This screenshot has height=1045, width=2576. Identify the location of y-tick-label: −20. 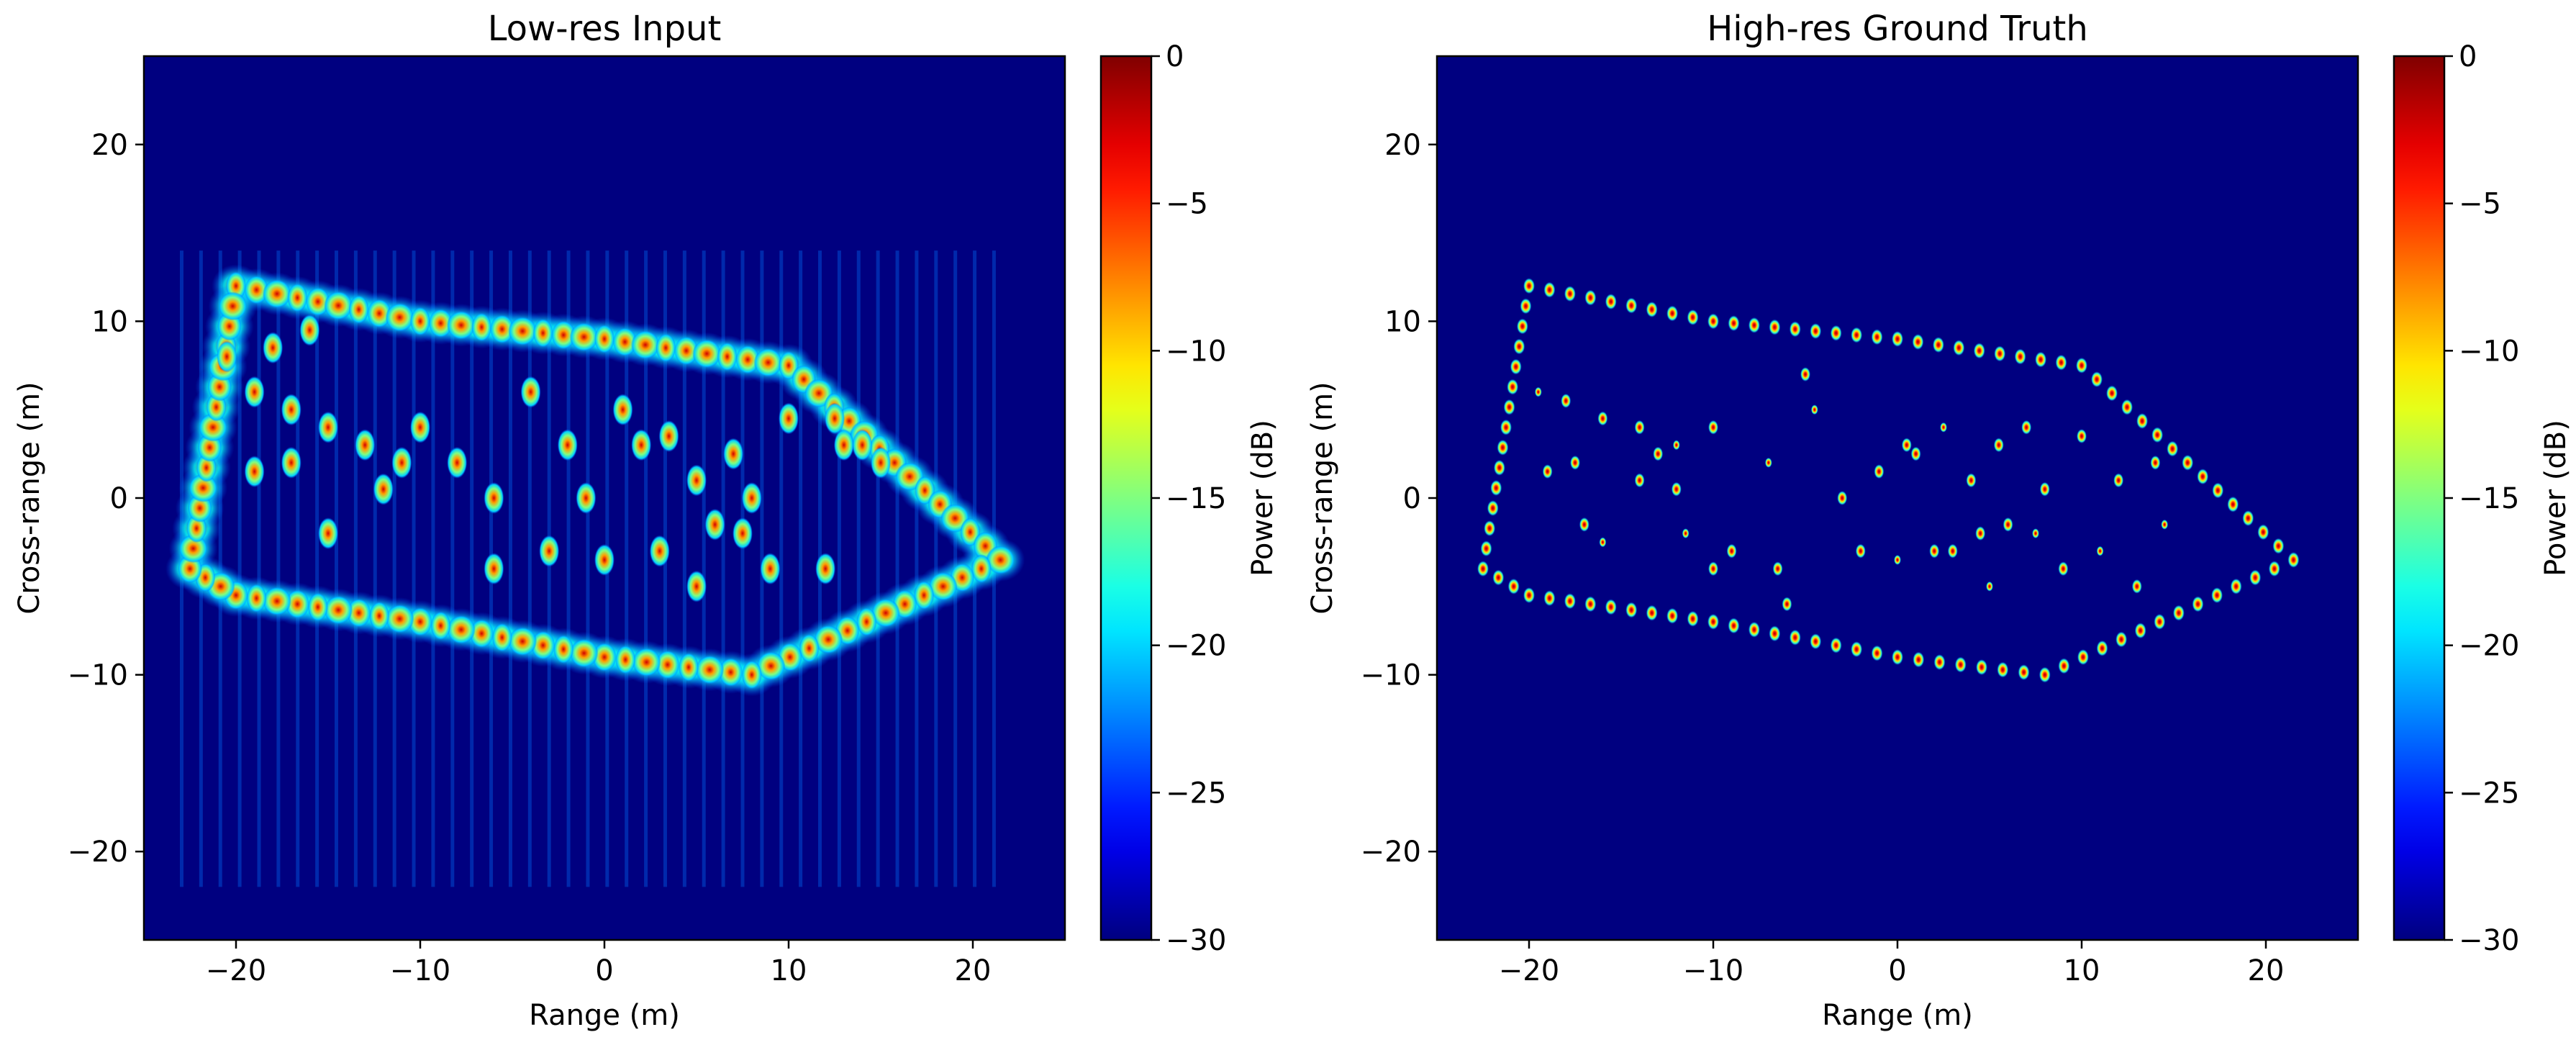
(1391, 853).